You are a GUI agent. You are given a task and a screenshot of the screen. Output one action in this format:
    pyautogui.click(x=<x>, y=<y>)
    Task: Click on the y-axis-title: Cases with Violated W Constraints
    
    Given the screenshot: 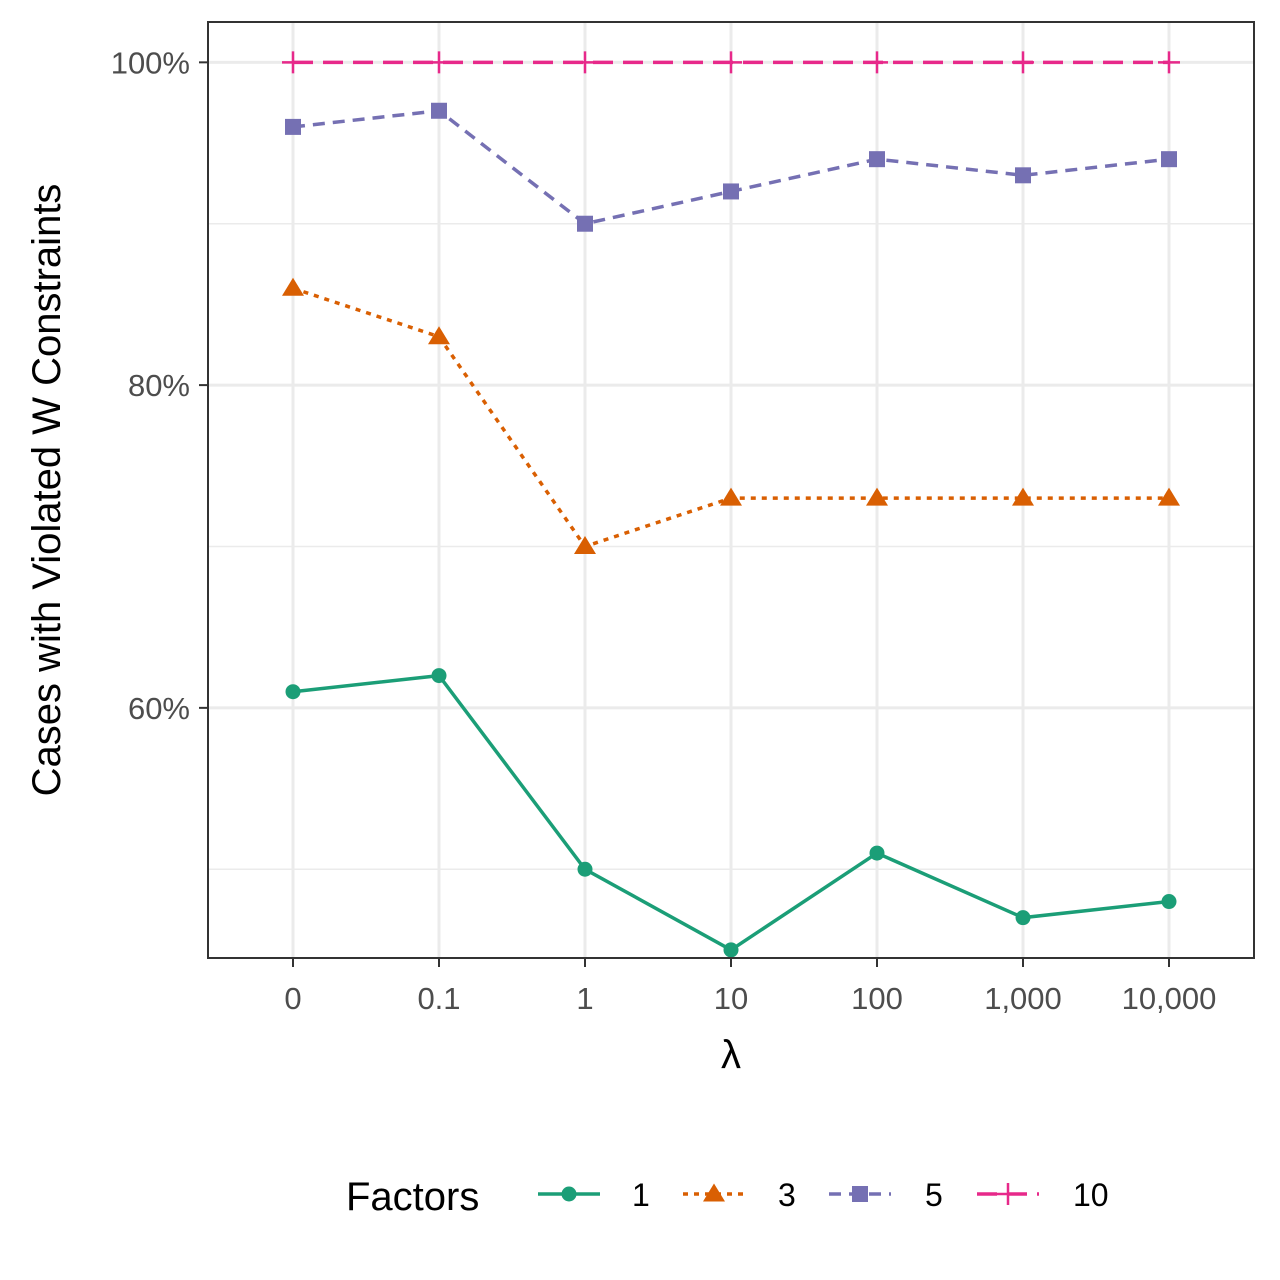 What is the action you would take?
    pyautogui.click(x=47, y=490)
    